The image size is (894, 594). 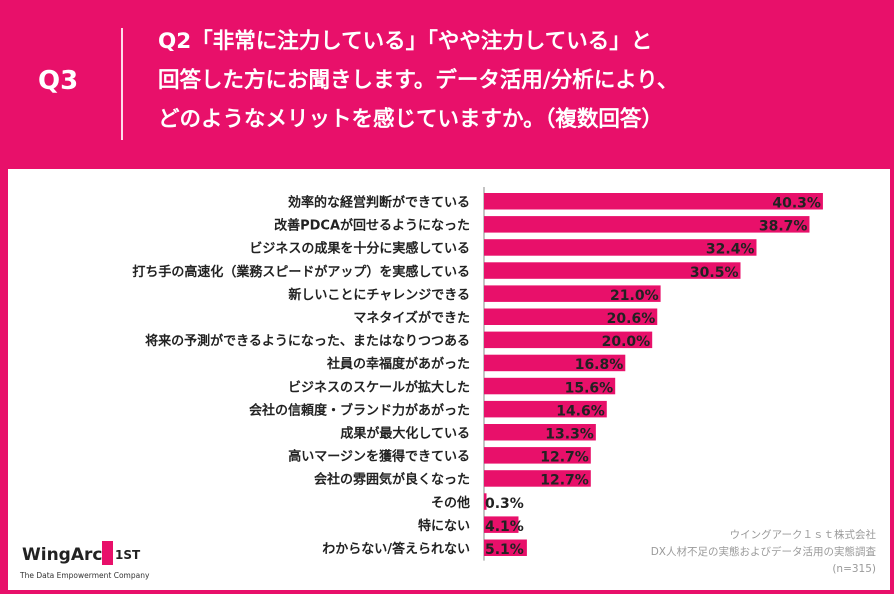 I want to click on category-label: 新しいことにチャレンジできる, so click(x=379, y=295).